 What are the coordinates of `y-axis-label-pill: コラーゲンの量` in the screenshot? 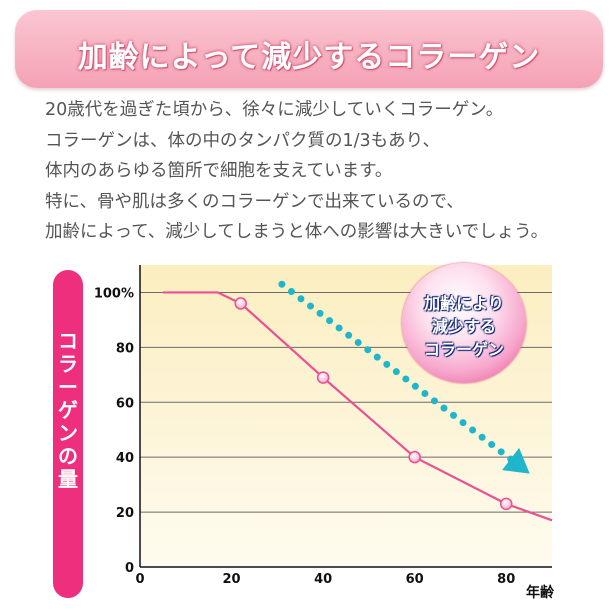 It's located at (68, 434).